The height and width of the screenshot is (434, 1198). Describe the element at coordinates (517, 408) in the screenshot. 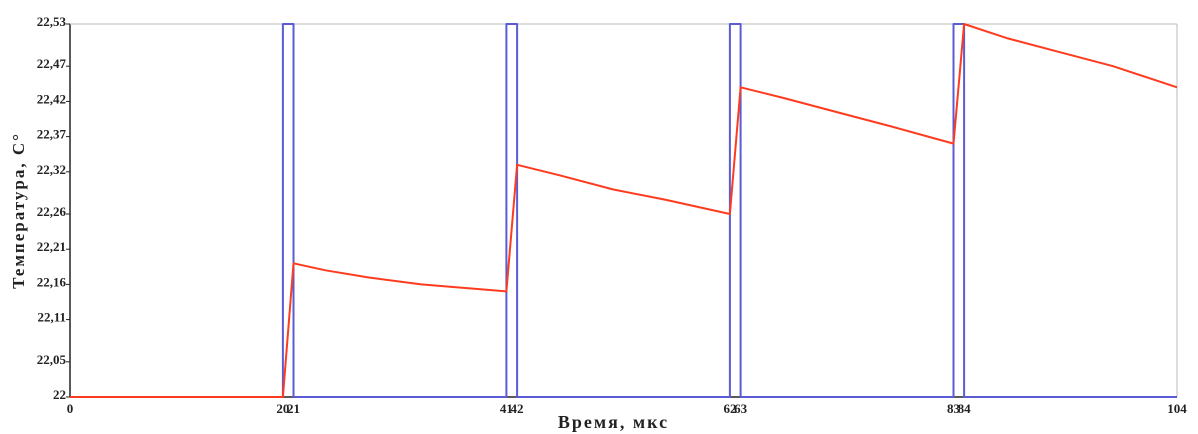

I see `x-tick-label: 42` at that location.